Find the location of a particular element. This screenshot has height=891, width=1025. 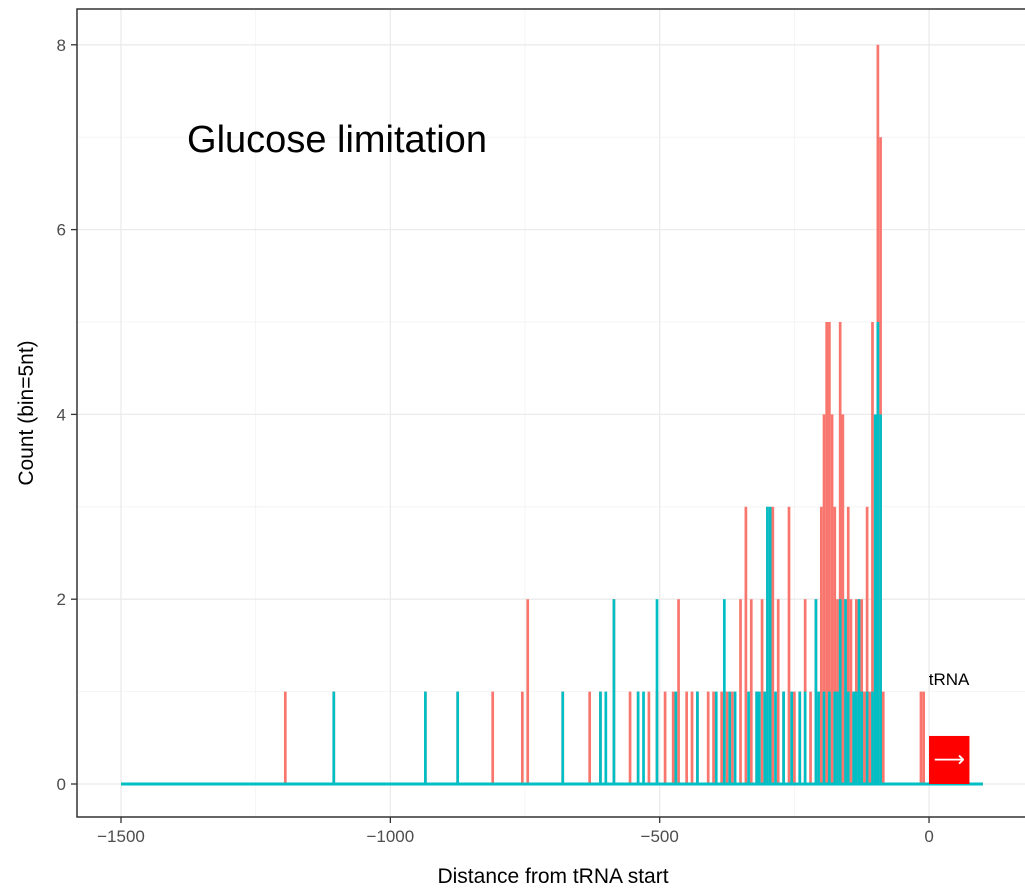

trna-label: tRNA is located at coordinates (949, 679).